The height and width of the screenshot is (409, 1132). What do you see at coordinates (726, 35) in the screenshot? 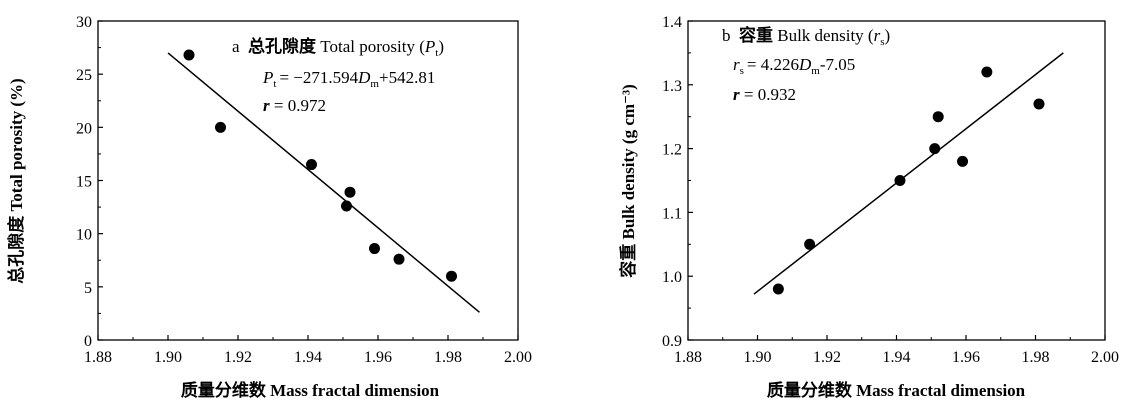
I see `panel-label: b` at bounding box center [726, 35].